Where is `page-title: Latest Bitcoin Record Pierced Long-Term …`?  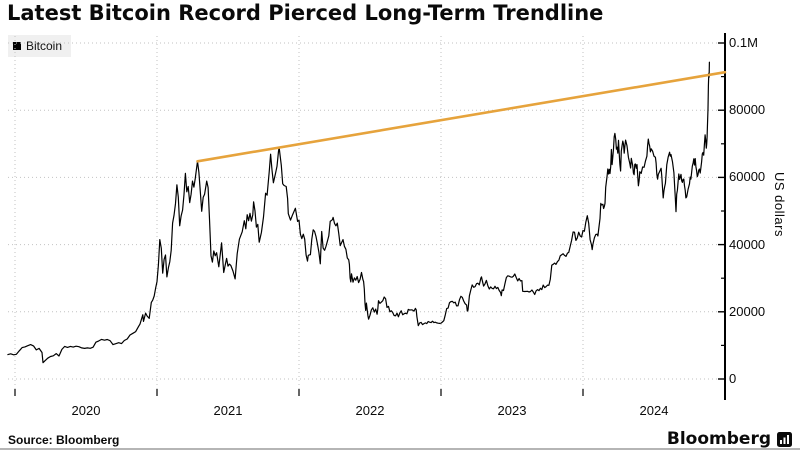 page-title: Latest Bitcoin Record Pierced Long-Term … is located at coordinates (305, 13).